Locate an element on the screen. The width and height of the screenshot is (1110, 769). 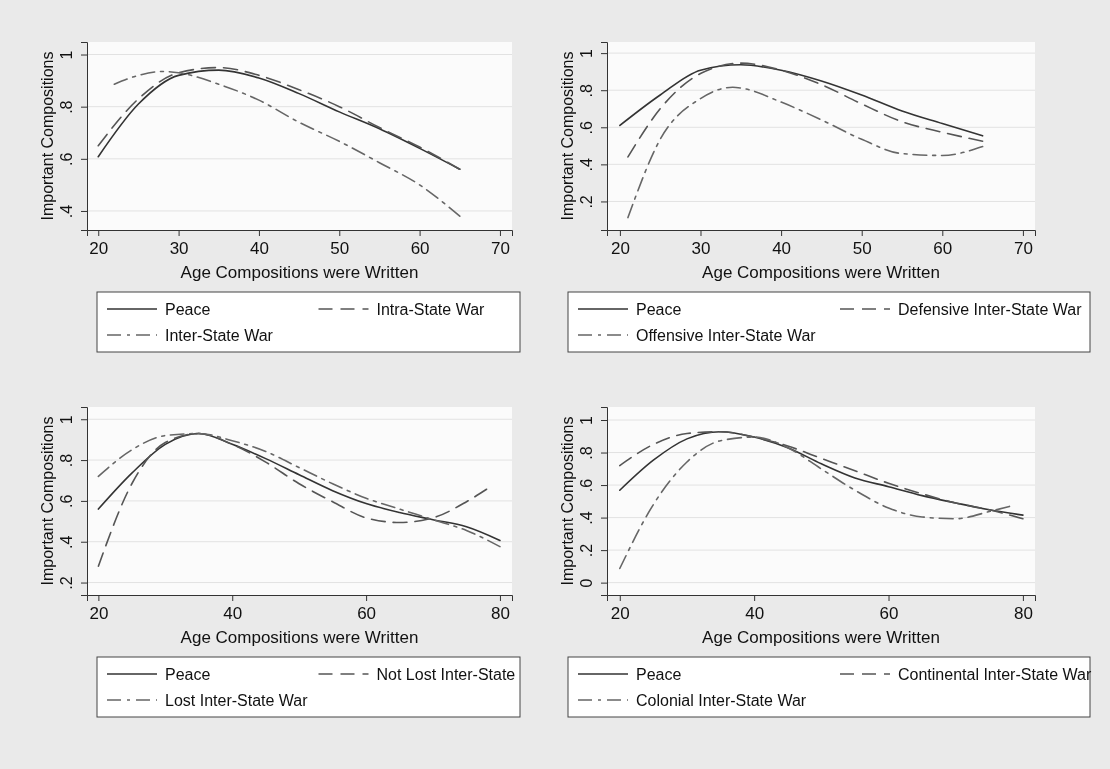
y-tick-label: 0 is located at coordinates (586, 583).